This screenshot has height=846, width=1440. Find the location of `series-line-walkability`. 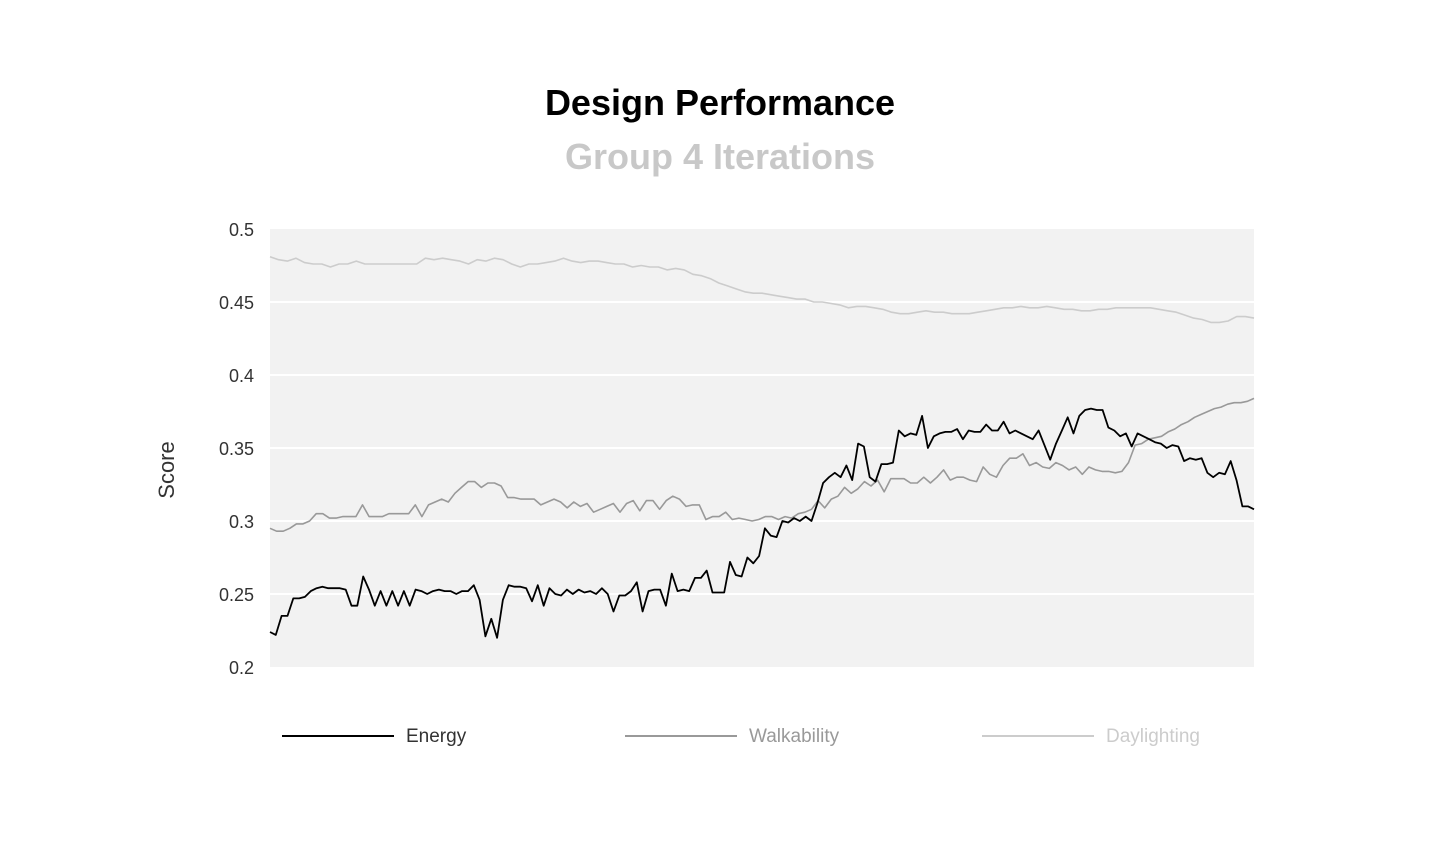

series-line-walkability is located at coordinates (762, 465).